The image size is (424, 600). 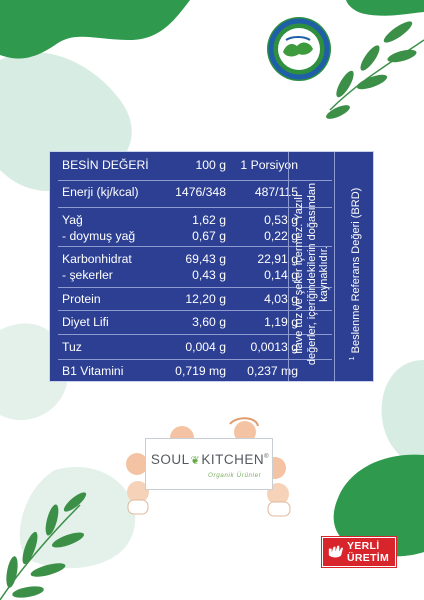 I want to click on registered-mark: ®, so click(x=267, y=457).